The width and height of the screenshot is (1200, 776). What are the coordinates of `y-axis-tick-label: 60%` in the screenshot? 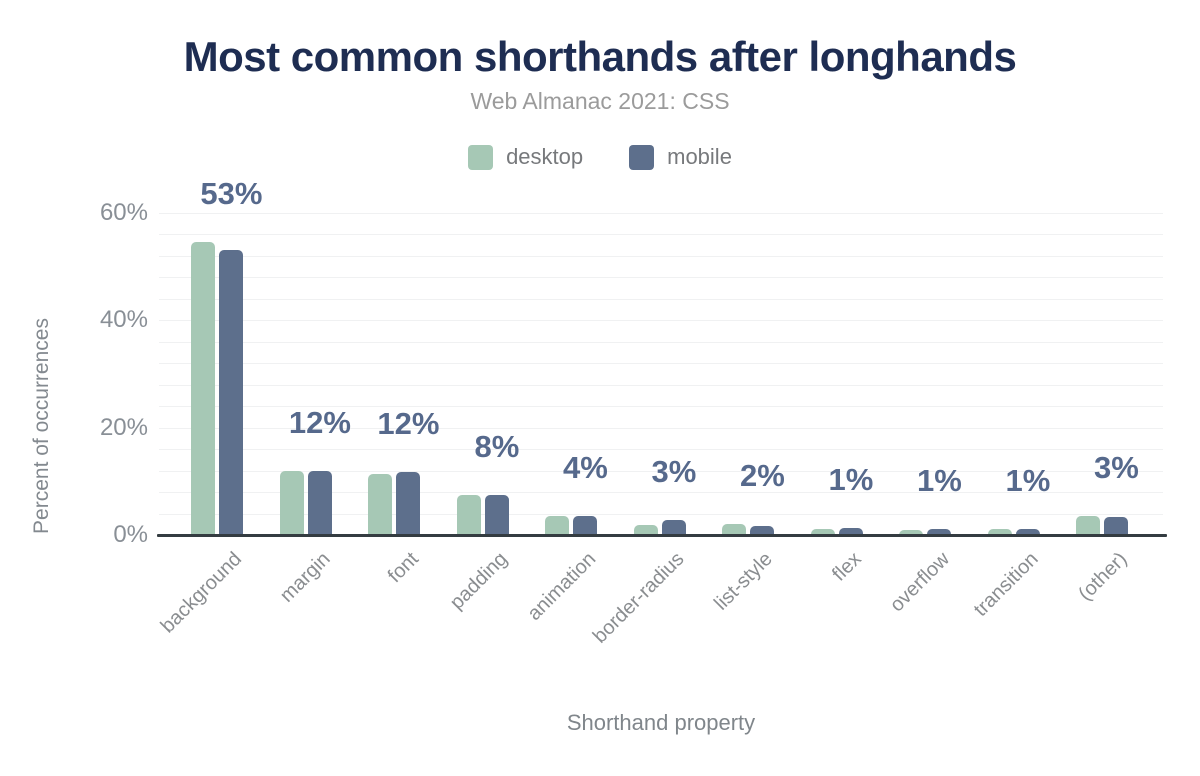 It's located at (123, 212).